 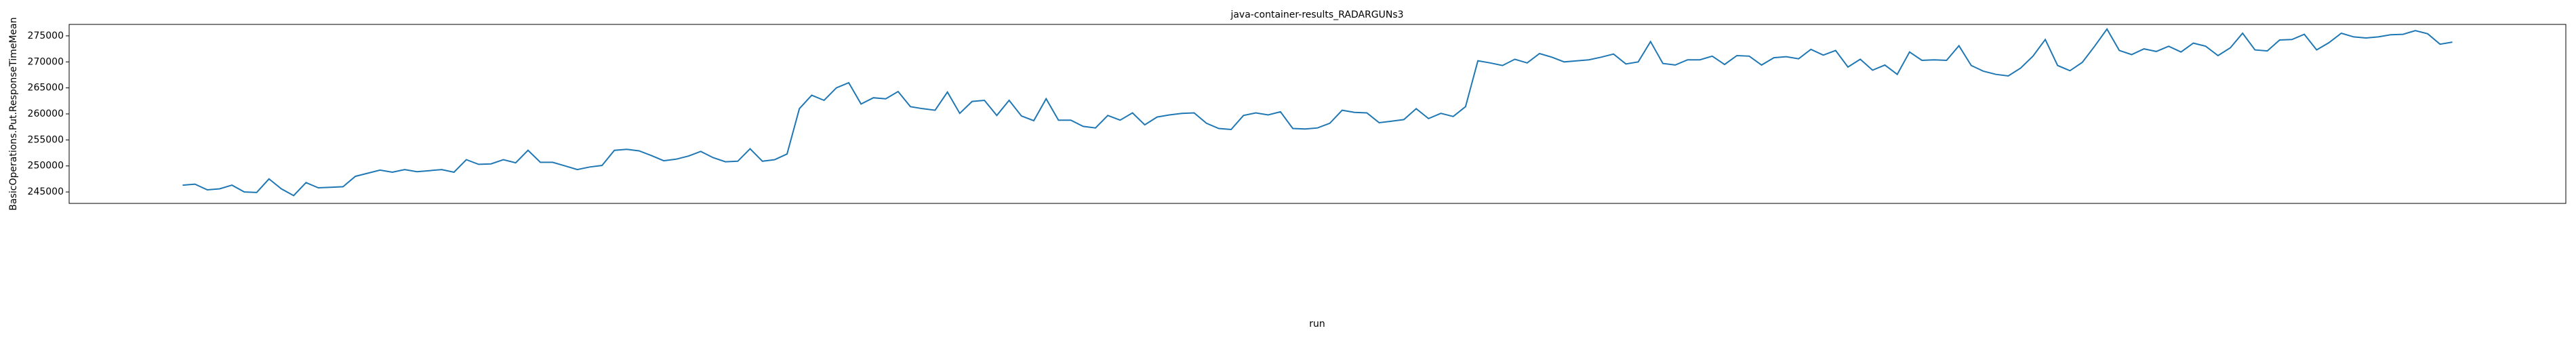 I want to click on y-tick-label: 260000, so click(x=46, y=113).